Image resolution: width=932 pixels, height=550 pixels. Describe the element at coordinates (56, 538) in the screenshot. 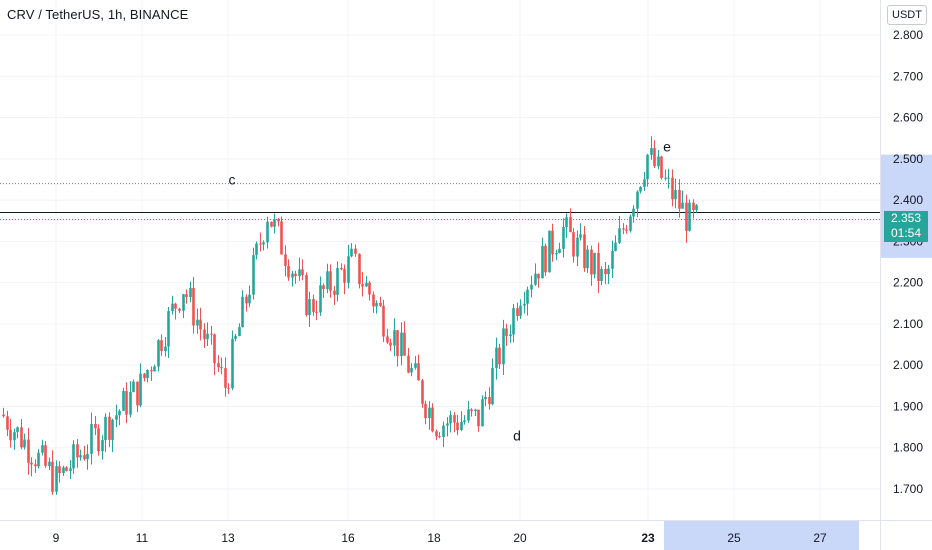

I see `x-tick-label: 9` at that location.